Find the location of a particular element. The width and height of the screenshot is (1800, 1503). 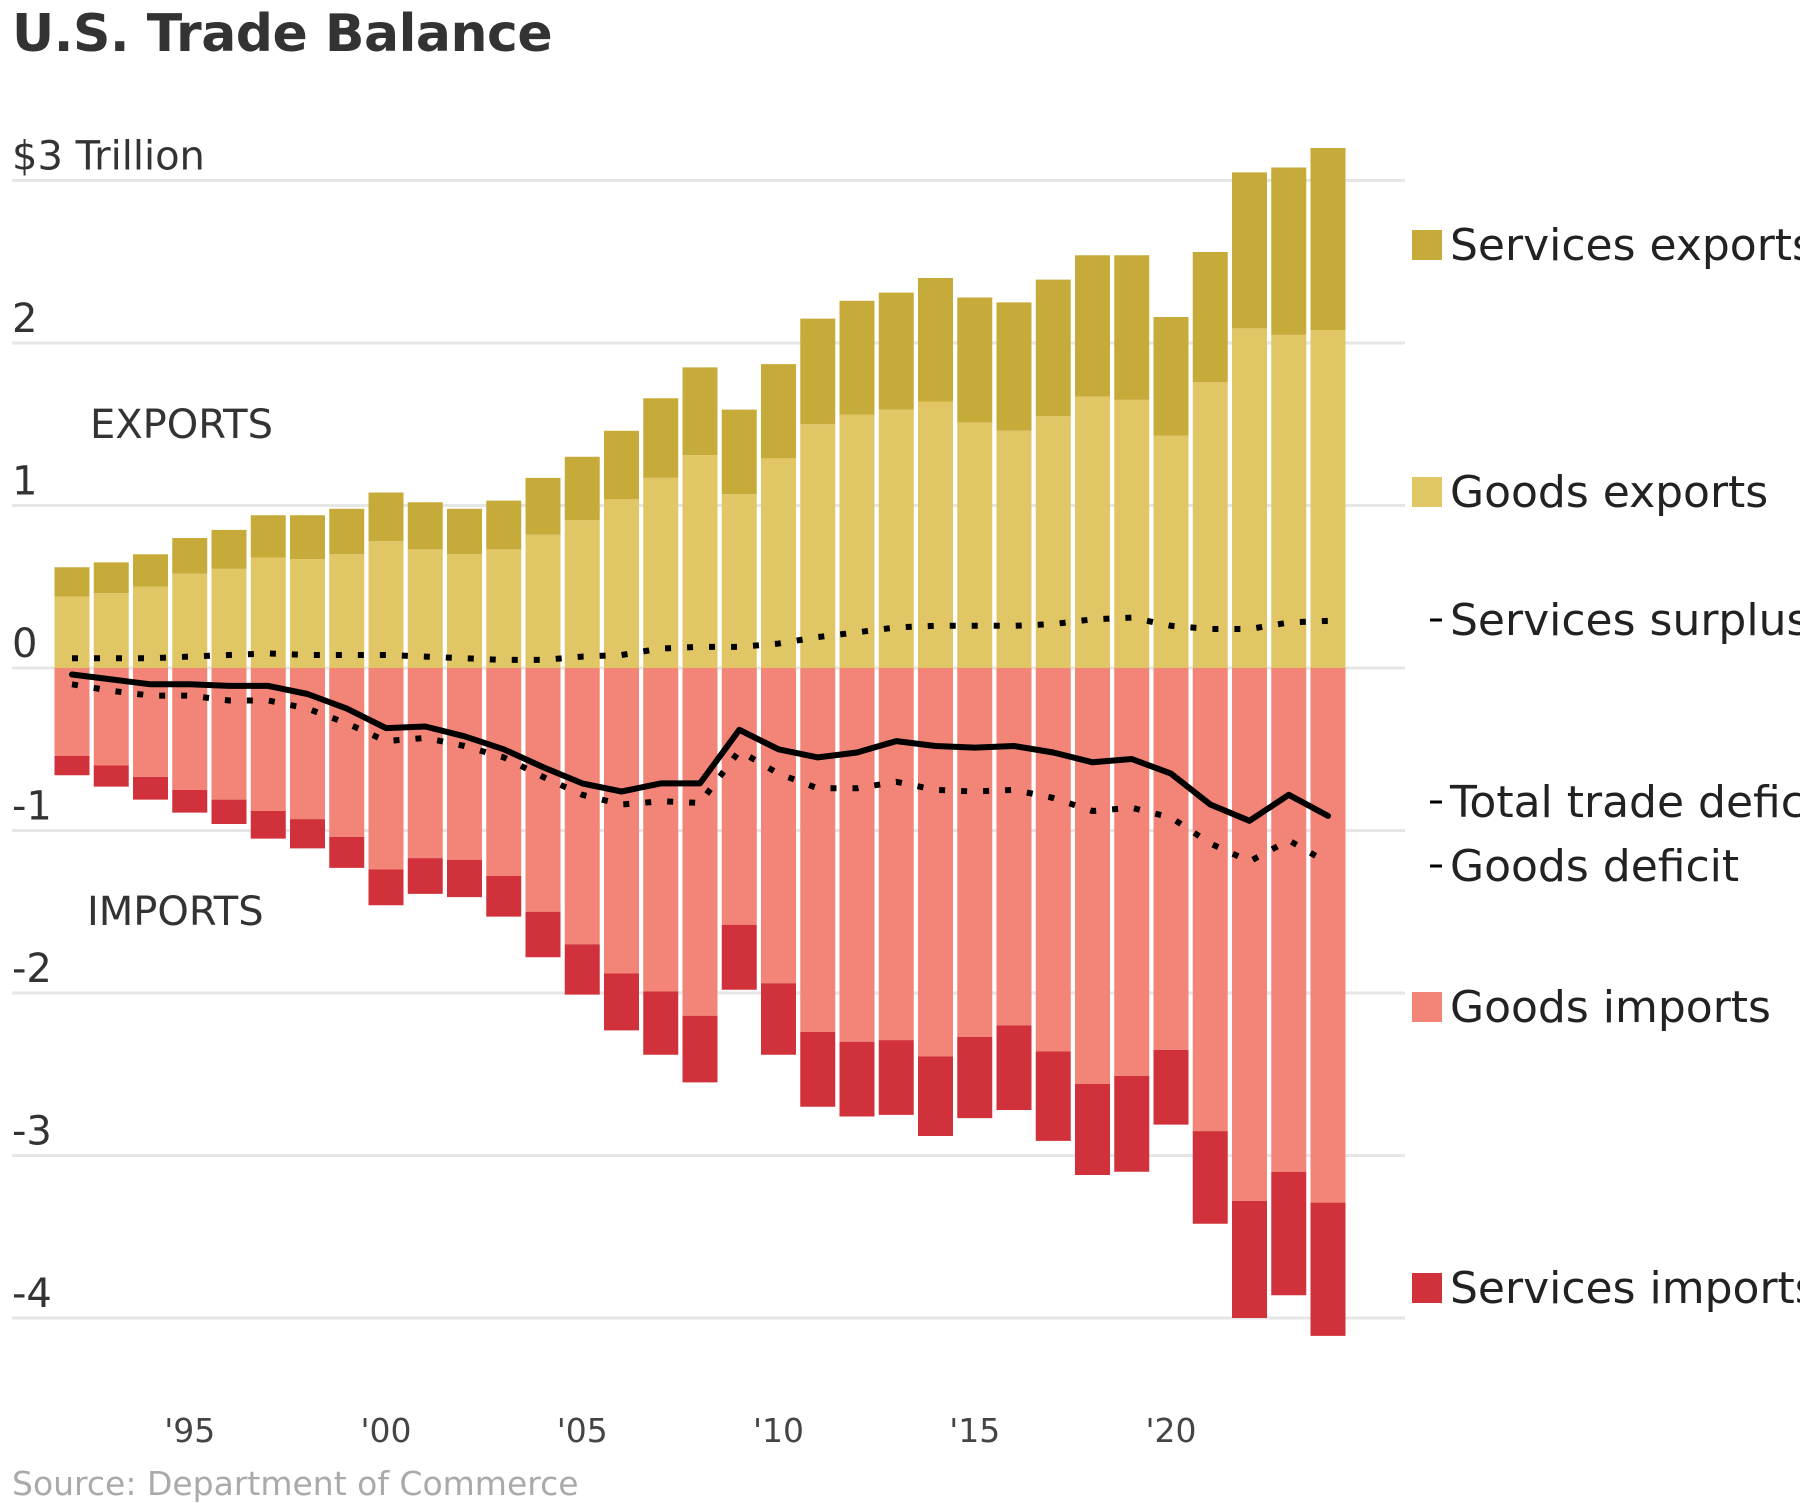

legend-label: Goods imports is located at coordinates (1610, 1007).